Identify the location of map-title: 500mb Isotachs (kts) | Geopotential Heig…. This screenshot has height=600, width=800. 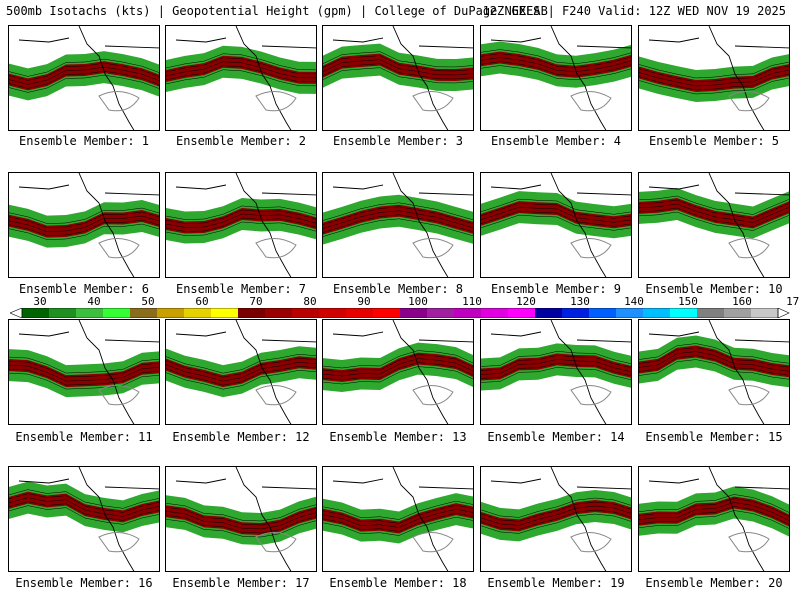
(400, 11).